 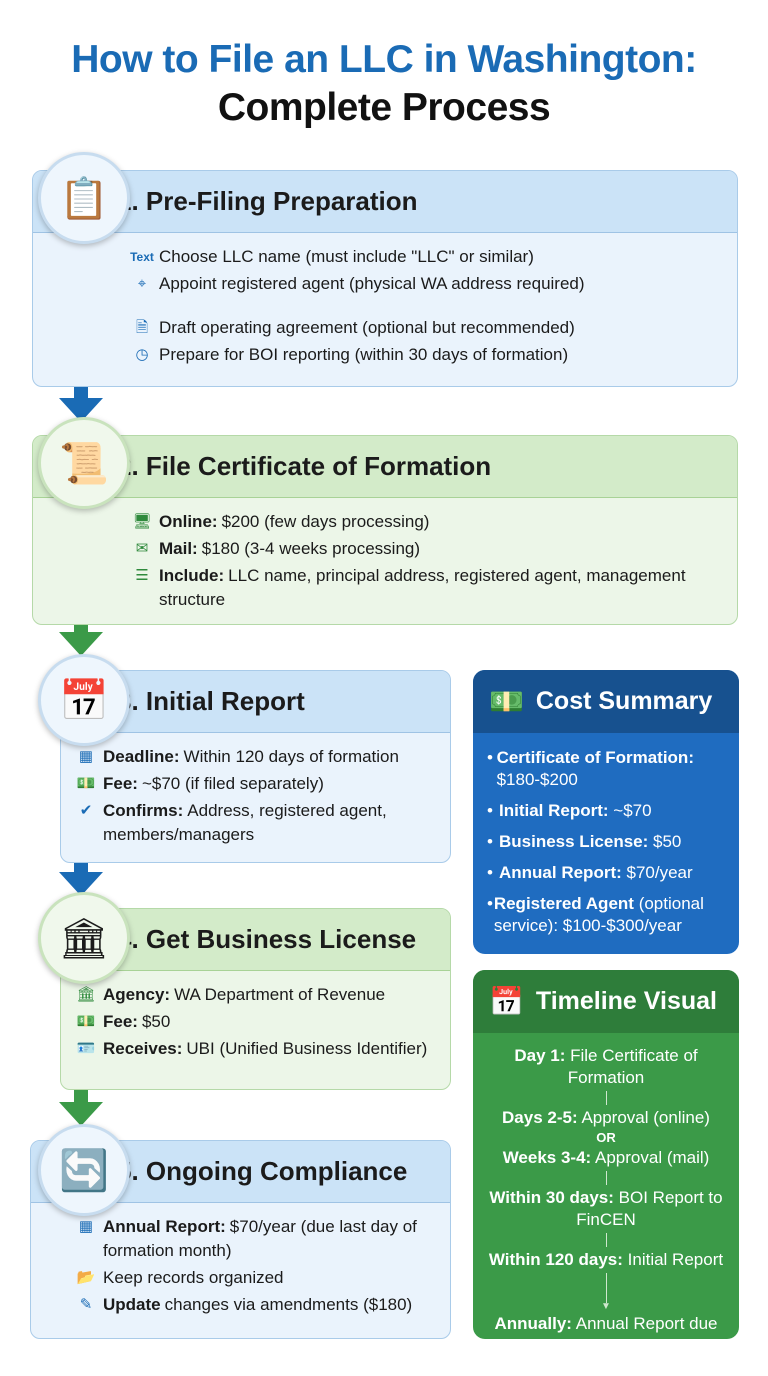 What do you see at coordinates (423, 549) in the screenshot?
I see `list-item: ✉ Mail: $180 (3-4 weeks processing)` at bounding box center [423, 549].